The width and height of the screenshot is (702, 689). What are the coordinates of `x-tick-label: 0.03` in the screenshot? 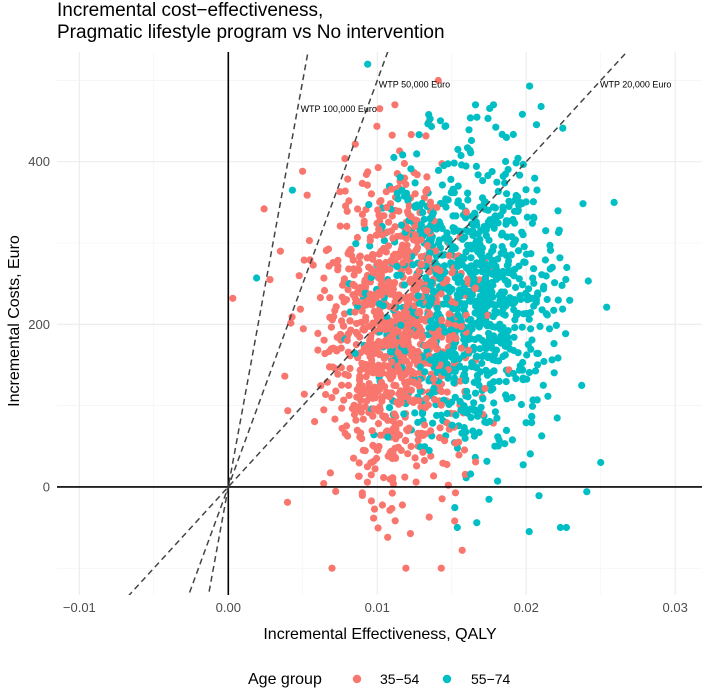 It's located at (675, 607).